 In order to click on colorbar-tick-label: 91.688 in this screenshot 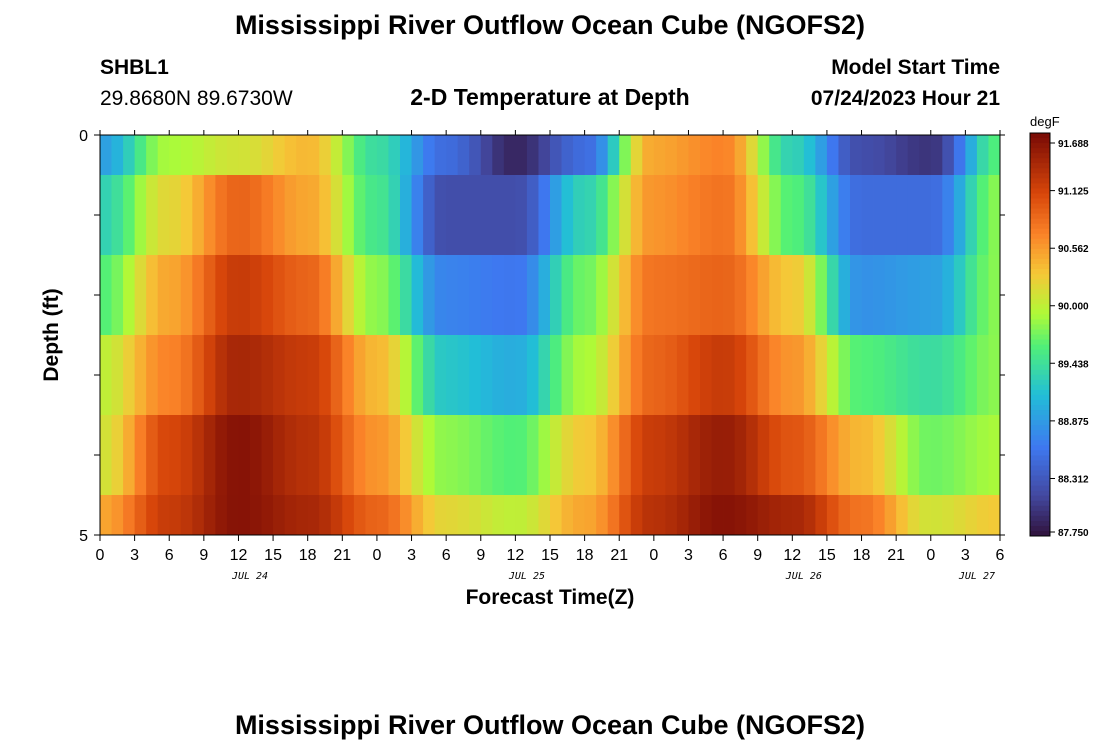, I will do `click(1073, 144)`.